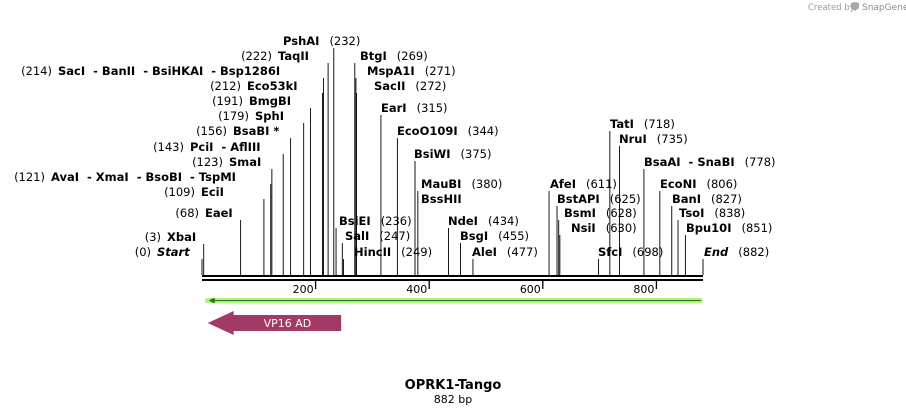 The image size is (906, 415). I want to click on site-econi: EcoNI (806), so click(698, 184).